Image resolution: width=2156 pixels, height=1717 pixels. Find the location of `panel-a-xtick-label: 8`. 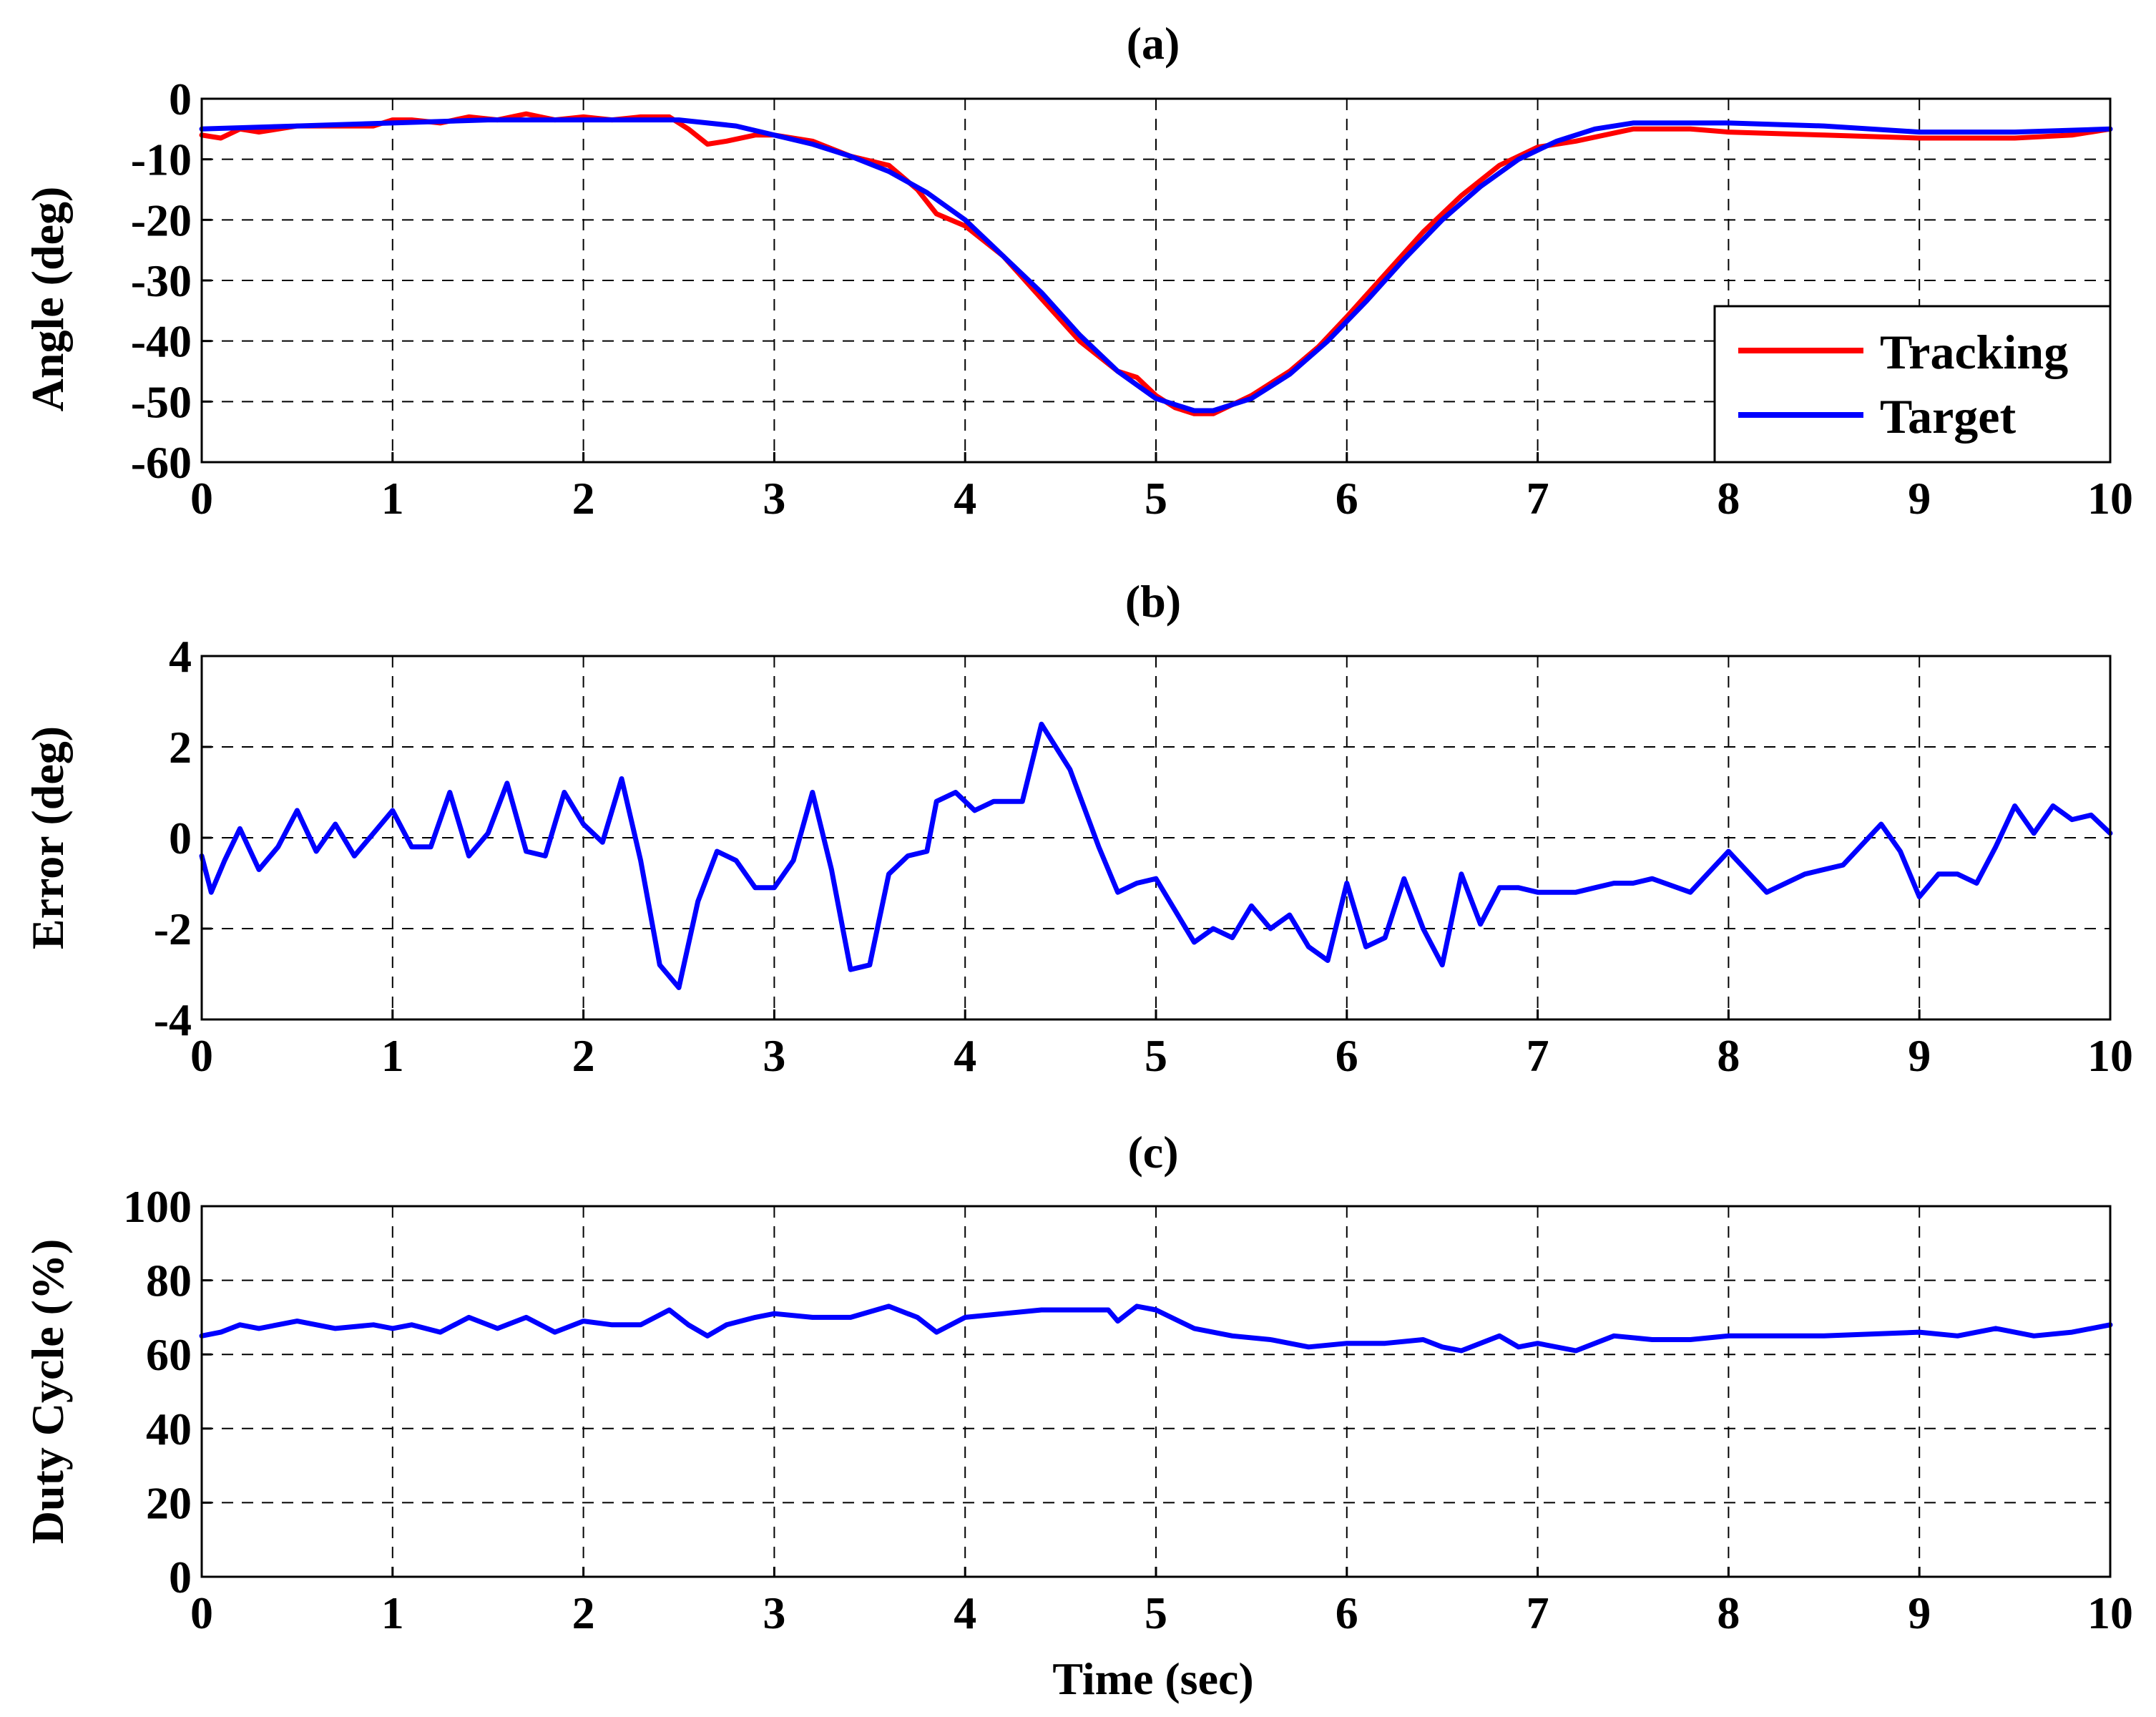

panel-a-xtick-label: 8 is located at coordinates (1728, 498).